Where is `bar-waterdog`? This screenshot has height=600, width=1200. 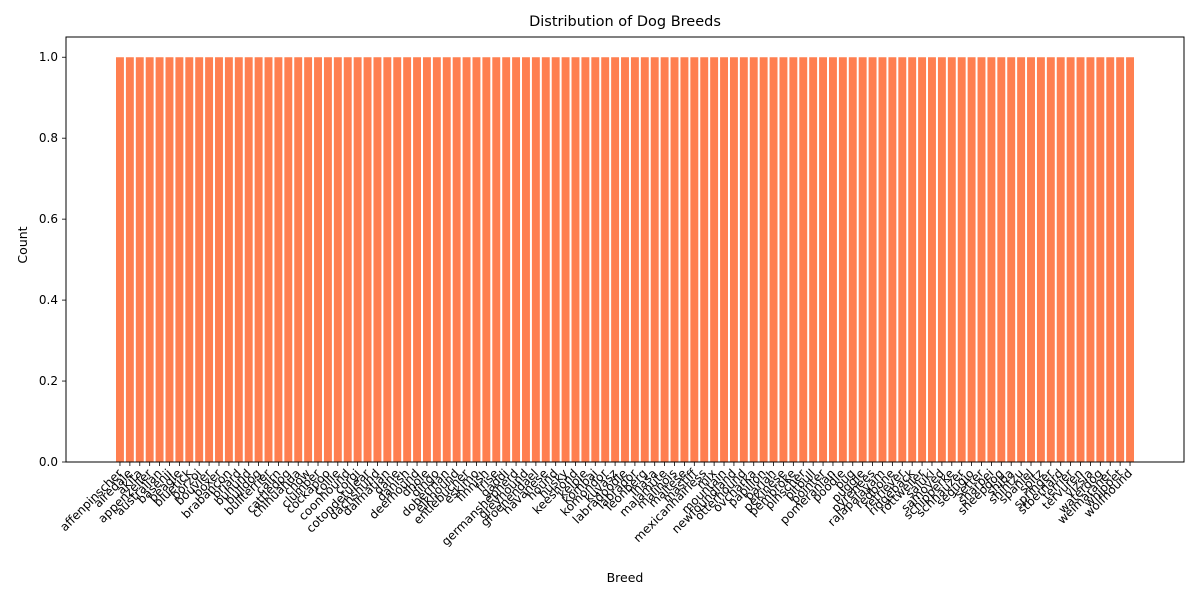 bar-waterdog is located at coordinates (1100, 260).